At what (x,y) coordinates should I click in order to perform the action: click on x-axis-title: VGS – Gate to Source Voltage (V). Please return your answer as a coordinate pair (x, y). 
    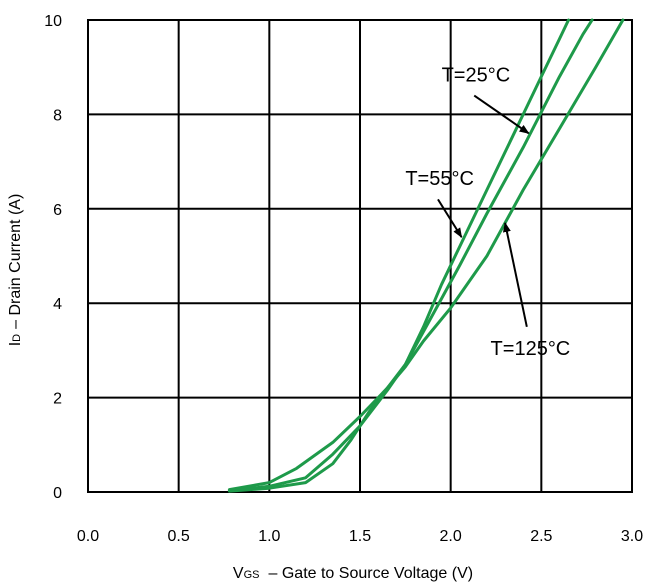
    Looking at the image, I should click on (353, 573).